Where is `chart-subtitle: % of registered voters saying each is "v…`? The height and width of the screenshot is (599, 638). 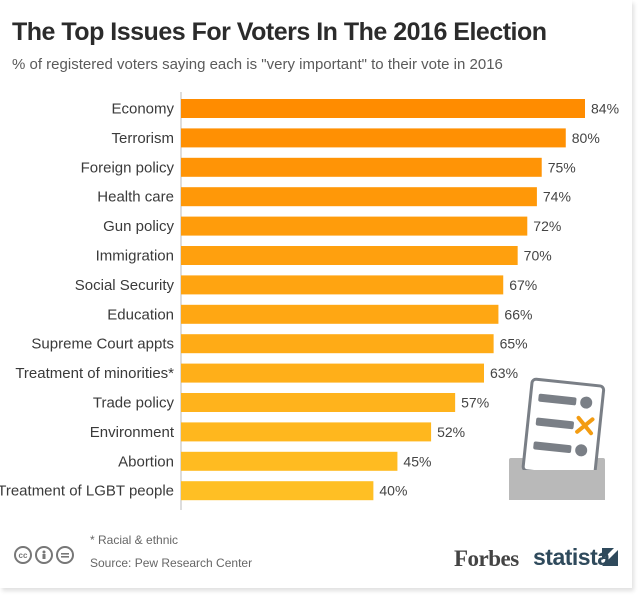
chart-subtitle: % of registered voters saying each is "v… is located at coordinates (257, 64).